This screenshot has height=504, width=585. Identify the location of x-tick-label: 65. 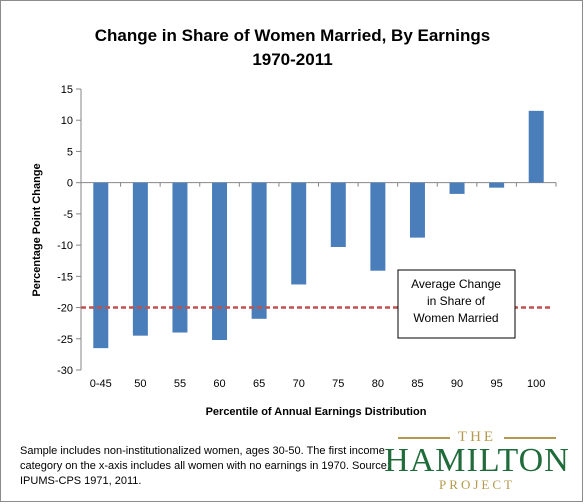
(259, 384).